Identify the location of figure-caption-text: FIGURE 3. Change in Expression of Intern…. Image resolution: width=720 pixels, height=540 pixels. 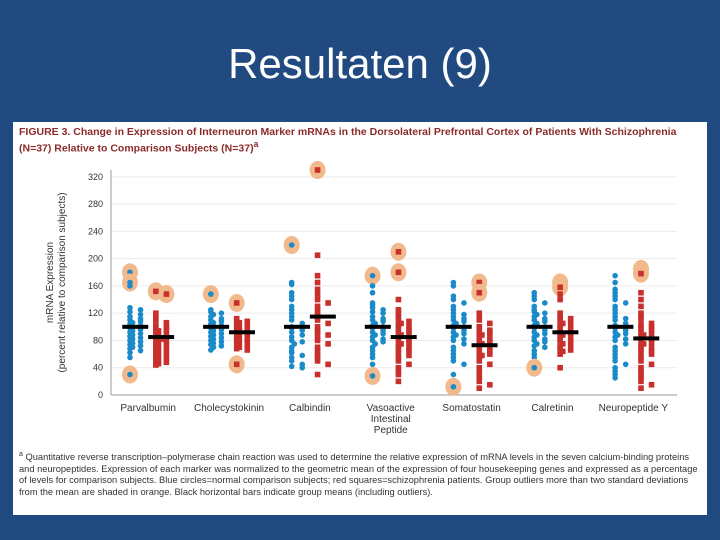
(348, 140).